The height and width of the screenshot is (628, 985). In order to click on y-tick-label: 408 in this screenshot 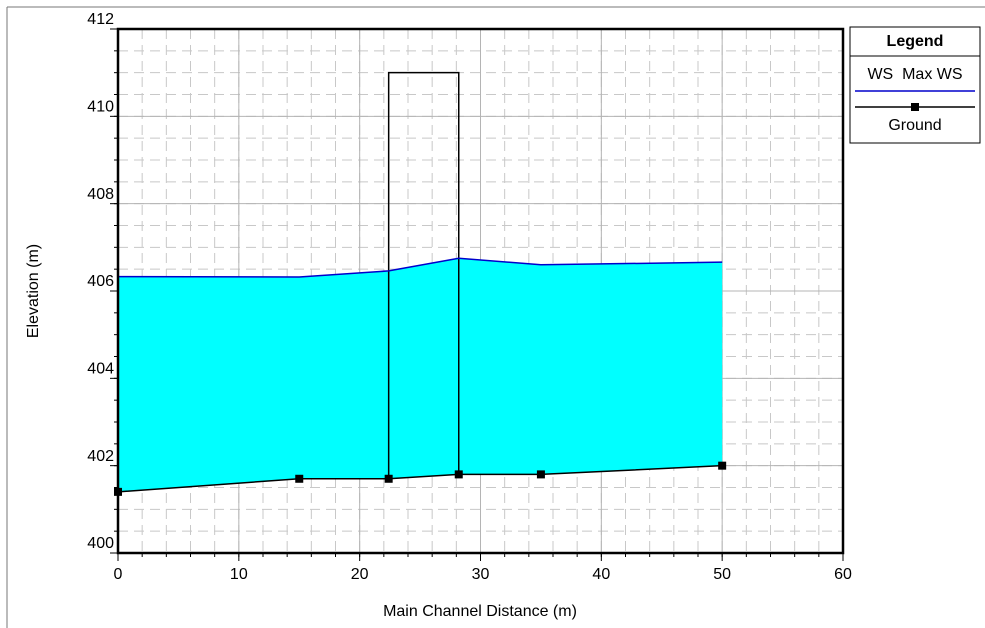, I will do `click(100, 194)`.